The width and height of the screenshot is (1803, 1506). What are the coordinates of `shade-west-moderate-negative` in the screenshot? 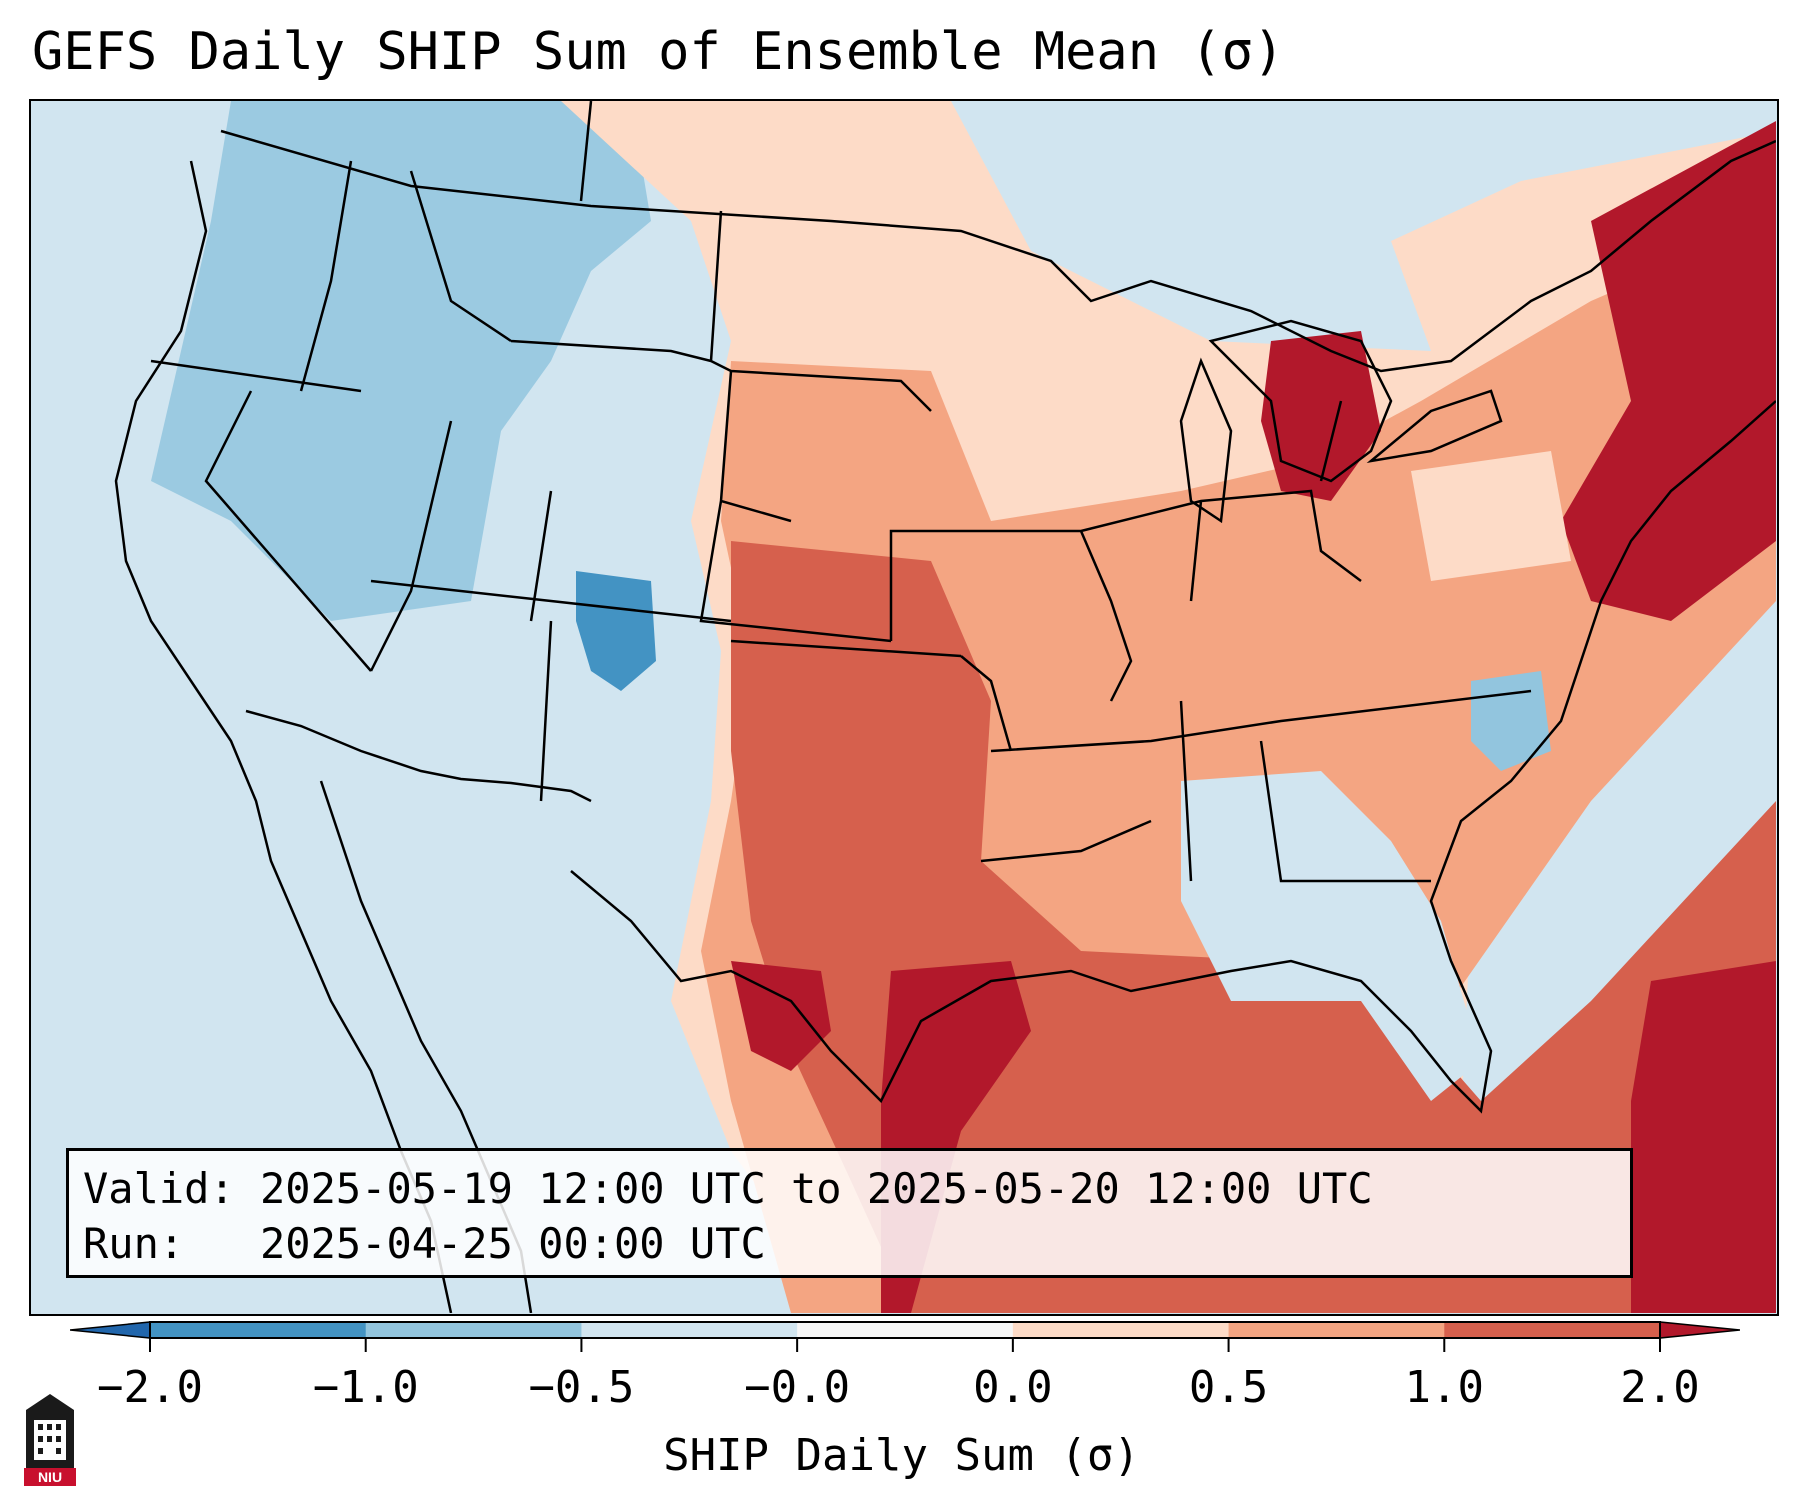 It's located at (401, 361).